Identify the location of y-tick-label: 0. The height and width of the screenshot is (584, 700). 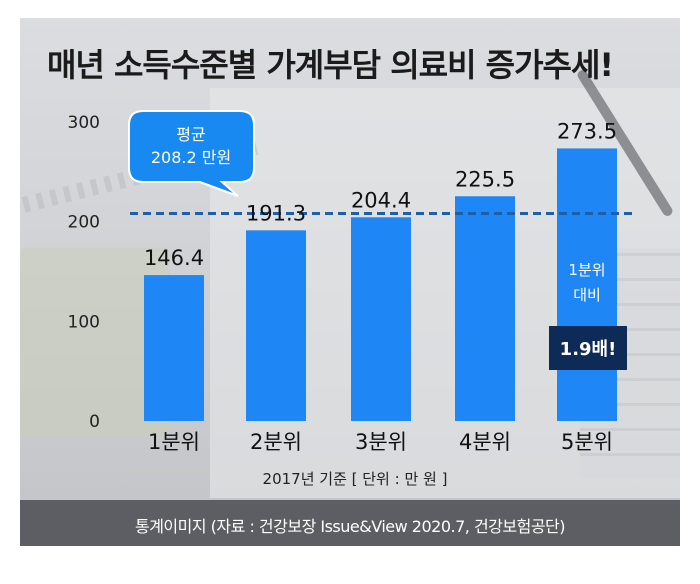
(94, 422).